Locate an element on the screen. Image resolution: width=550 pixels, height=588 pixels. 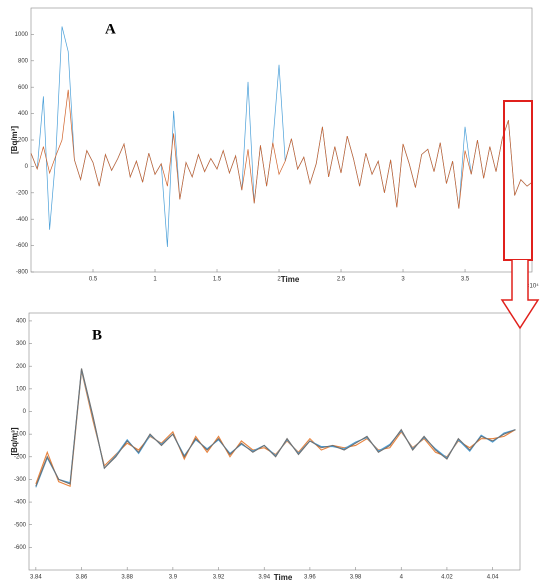
x-tick-label: 3.98 is located at coordinates (356, 578).